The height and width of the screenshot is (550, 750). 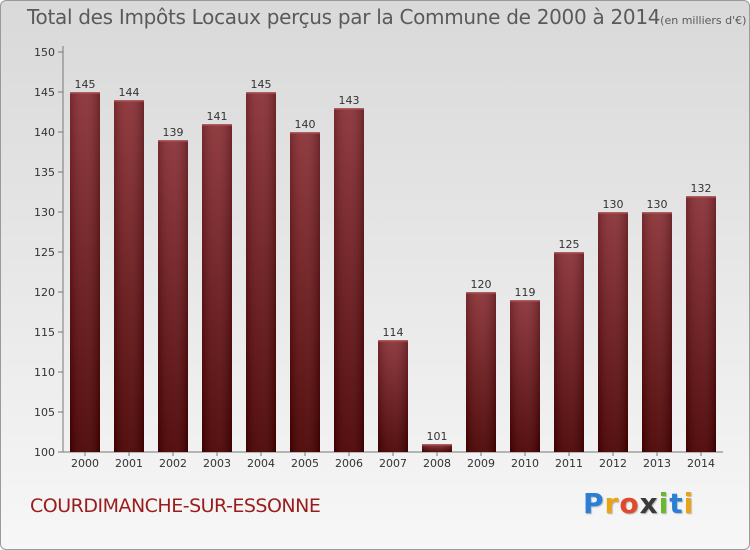 I want to click on x-tick-label: 2014, so click(x=701, y=463).